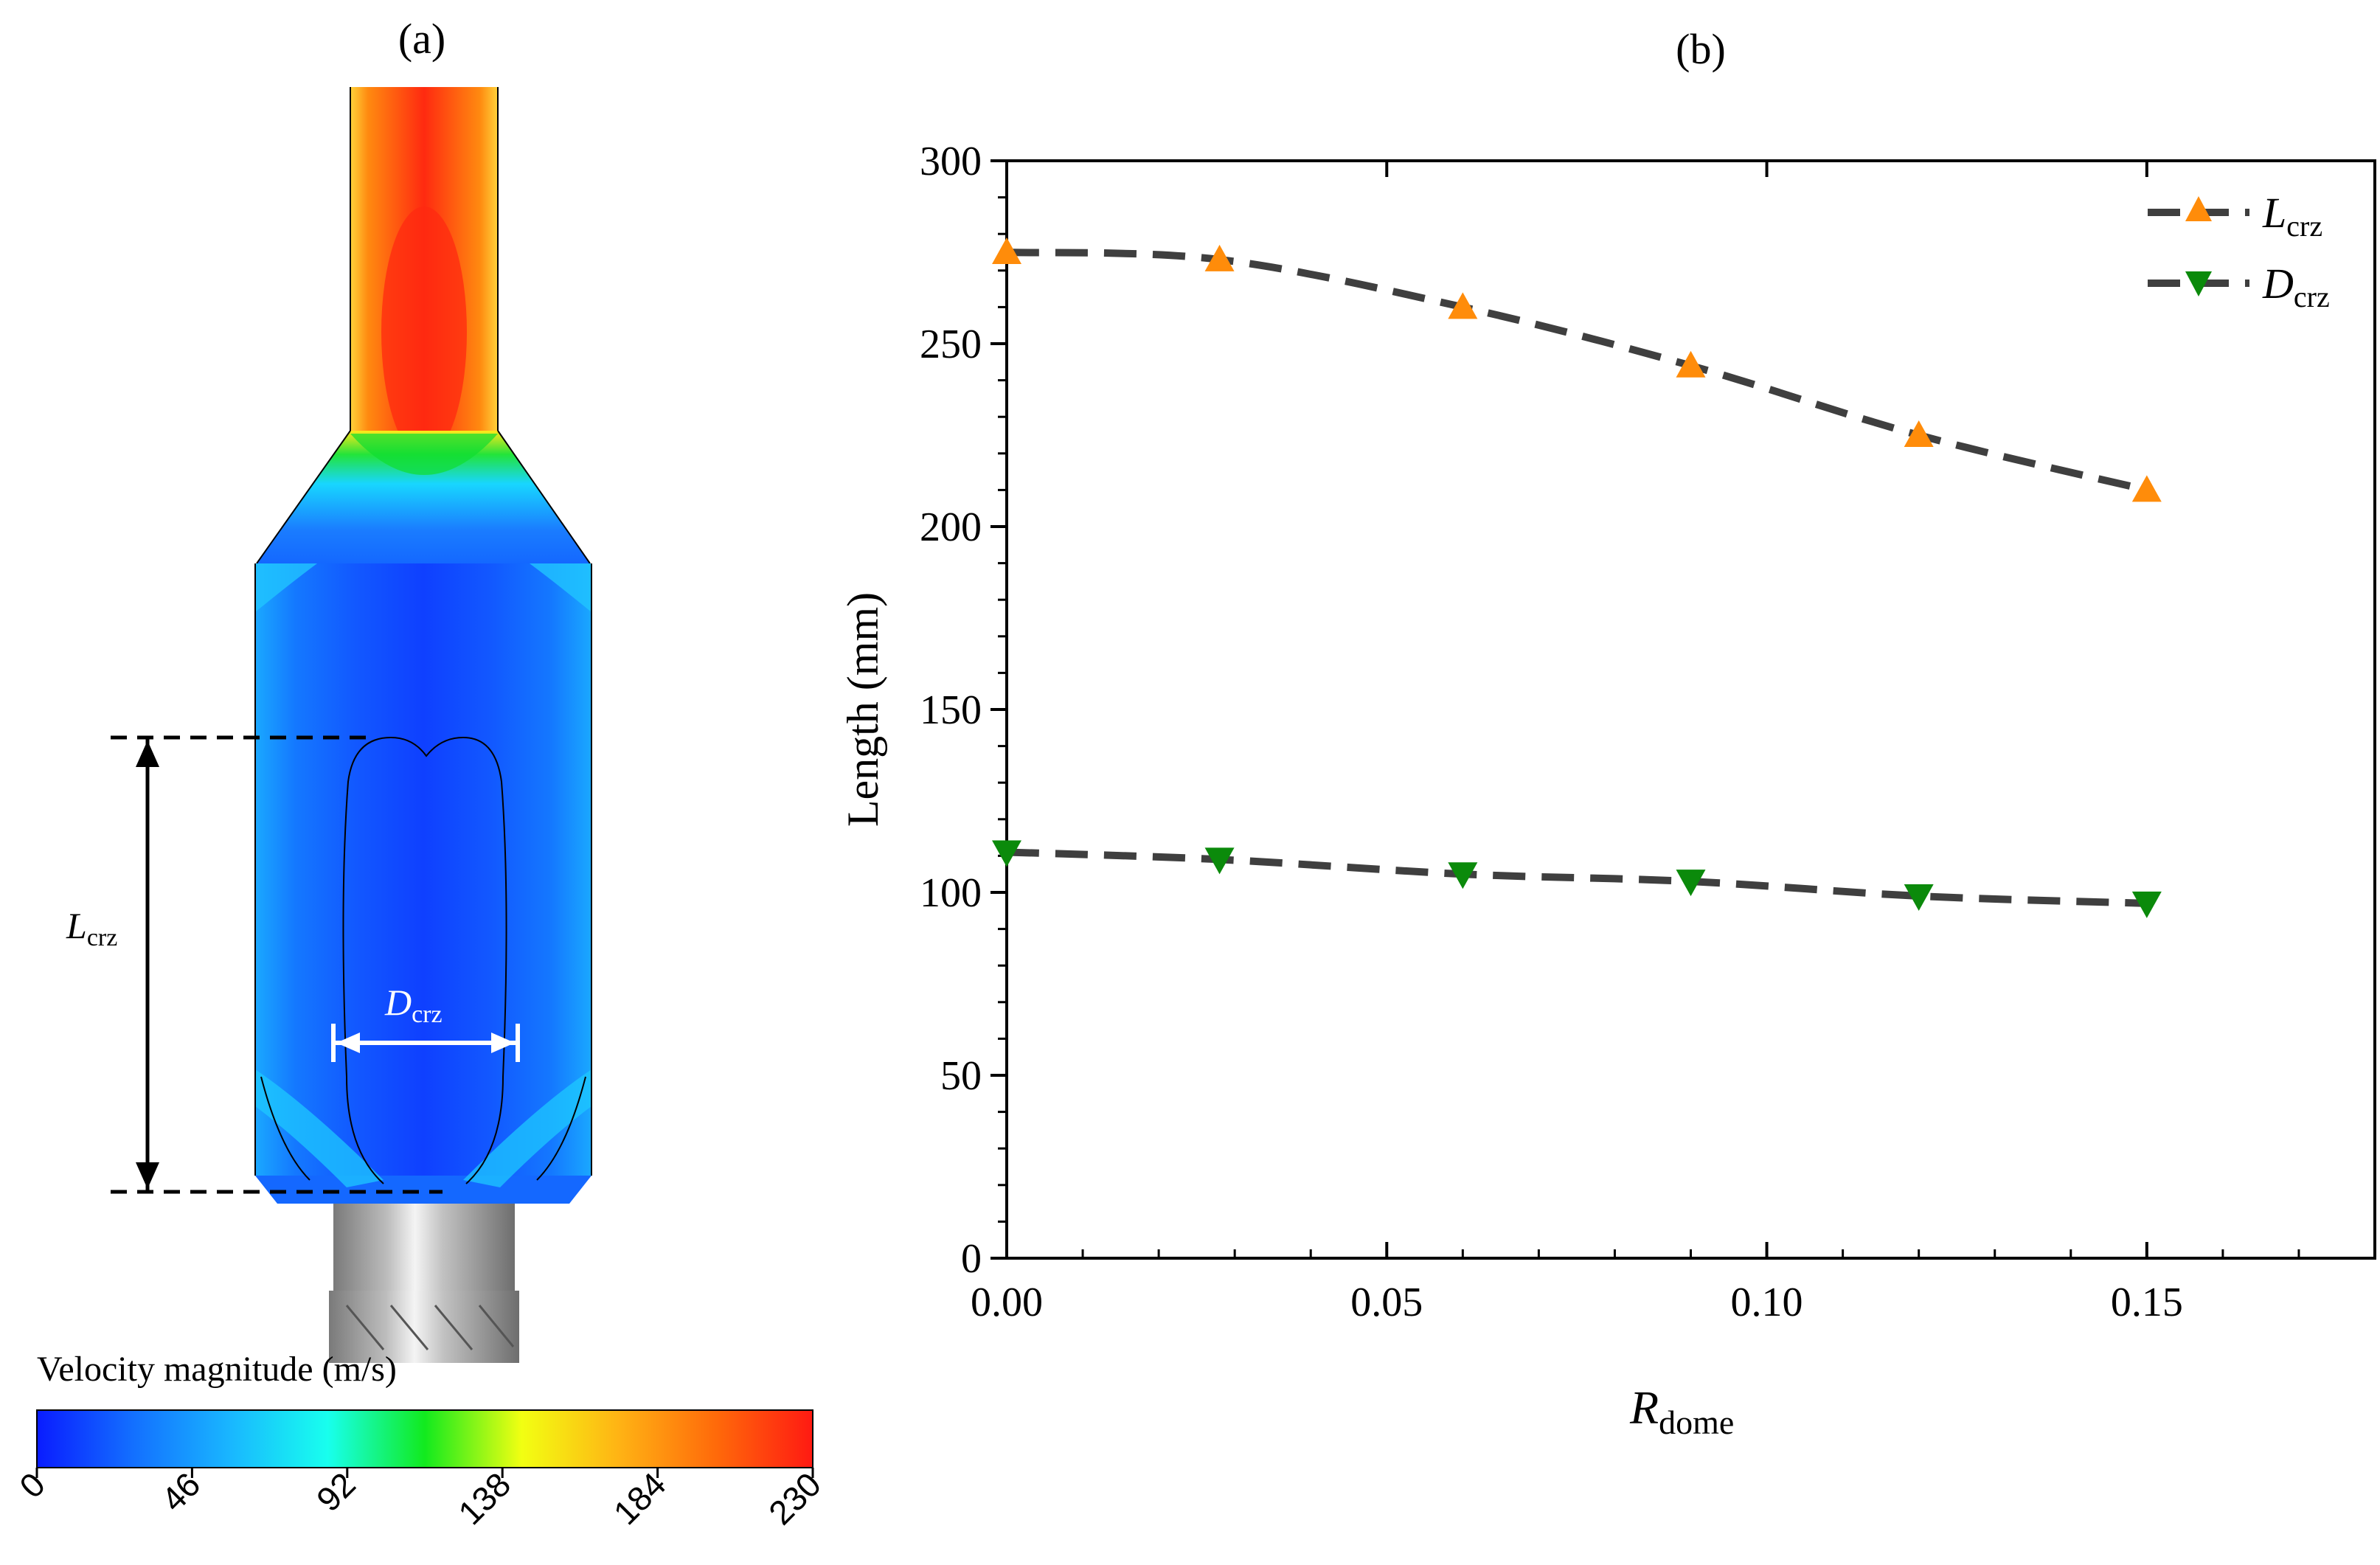  I want to click on lcrz-sub: crz, so click(103, 937).